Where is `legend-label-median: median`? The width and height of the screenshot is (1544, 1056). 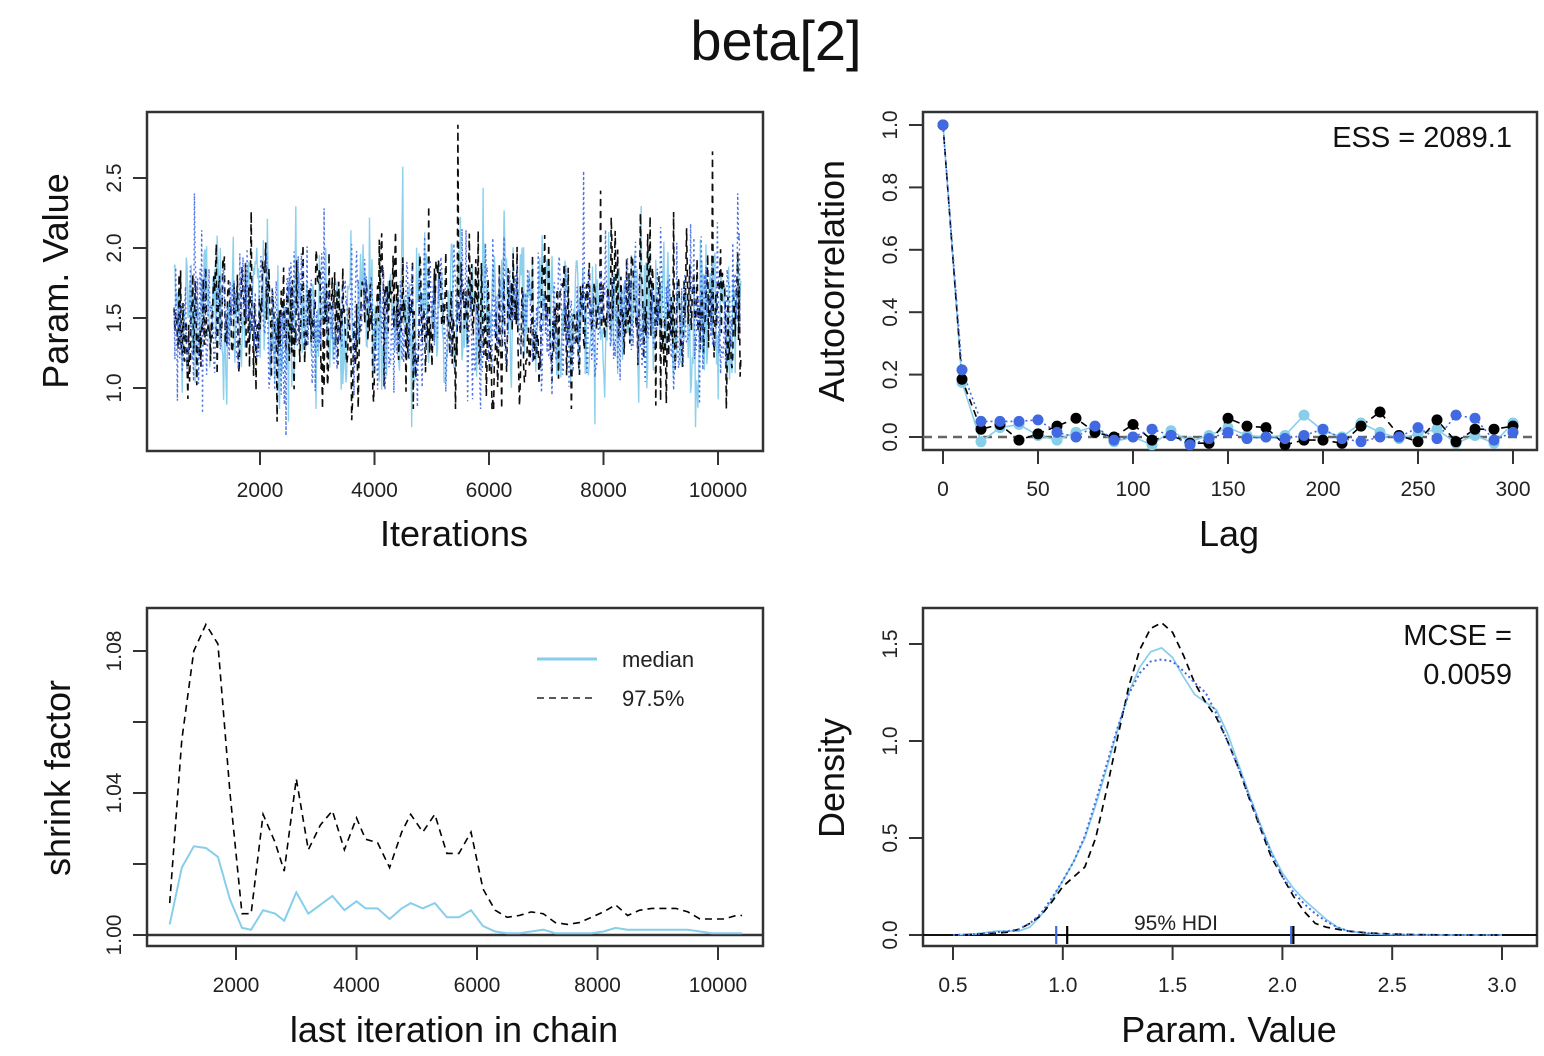
legend-label-median: median is located at coordinates (658, 659).